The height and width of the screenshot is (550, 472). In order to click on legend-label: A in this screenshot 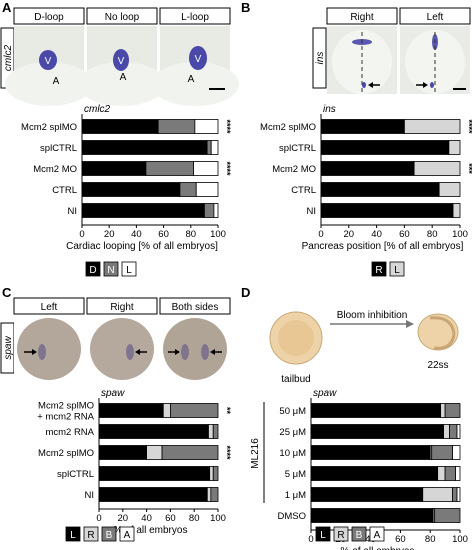, I will do `click(377, 535)`.